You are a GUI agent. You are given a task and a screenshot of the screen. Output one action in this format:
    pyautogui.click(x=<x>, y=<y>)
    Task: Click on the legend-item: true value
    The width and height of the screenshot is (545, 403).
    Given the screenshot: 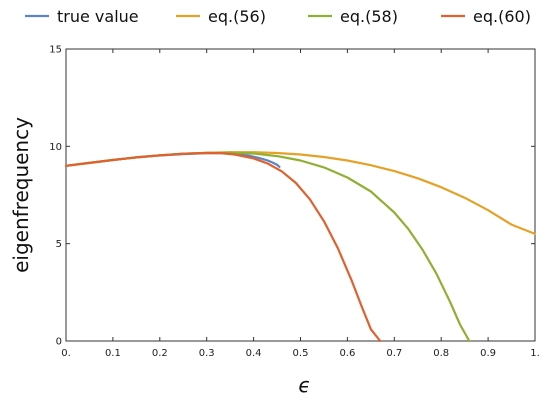 What is the action you would take?
    pyautogui.click(x=82, y=16)
    